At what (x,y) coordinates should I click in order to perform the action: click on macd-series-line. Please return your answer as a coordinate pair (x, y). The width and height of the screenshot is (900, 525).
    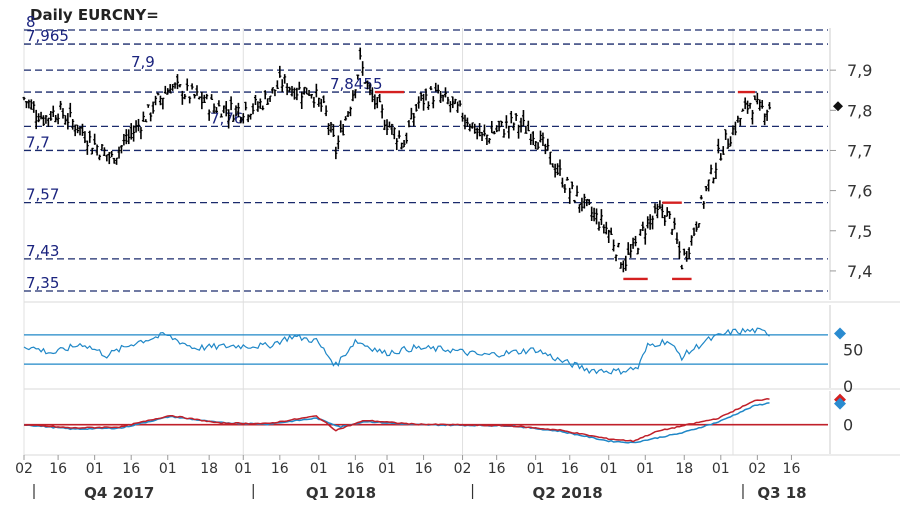
    Looking at the image, I should click on (397, 420).